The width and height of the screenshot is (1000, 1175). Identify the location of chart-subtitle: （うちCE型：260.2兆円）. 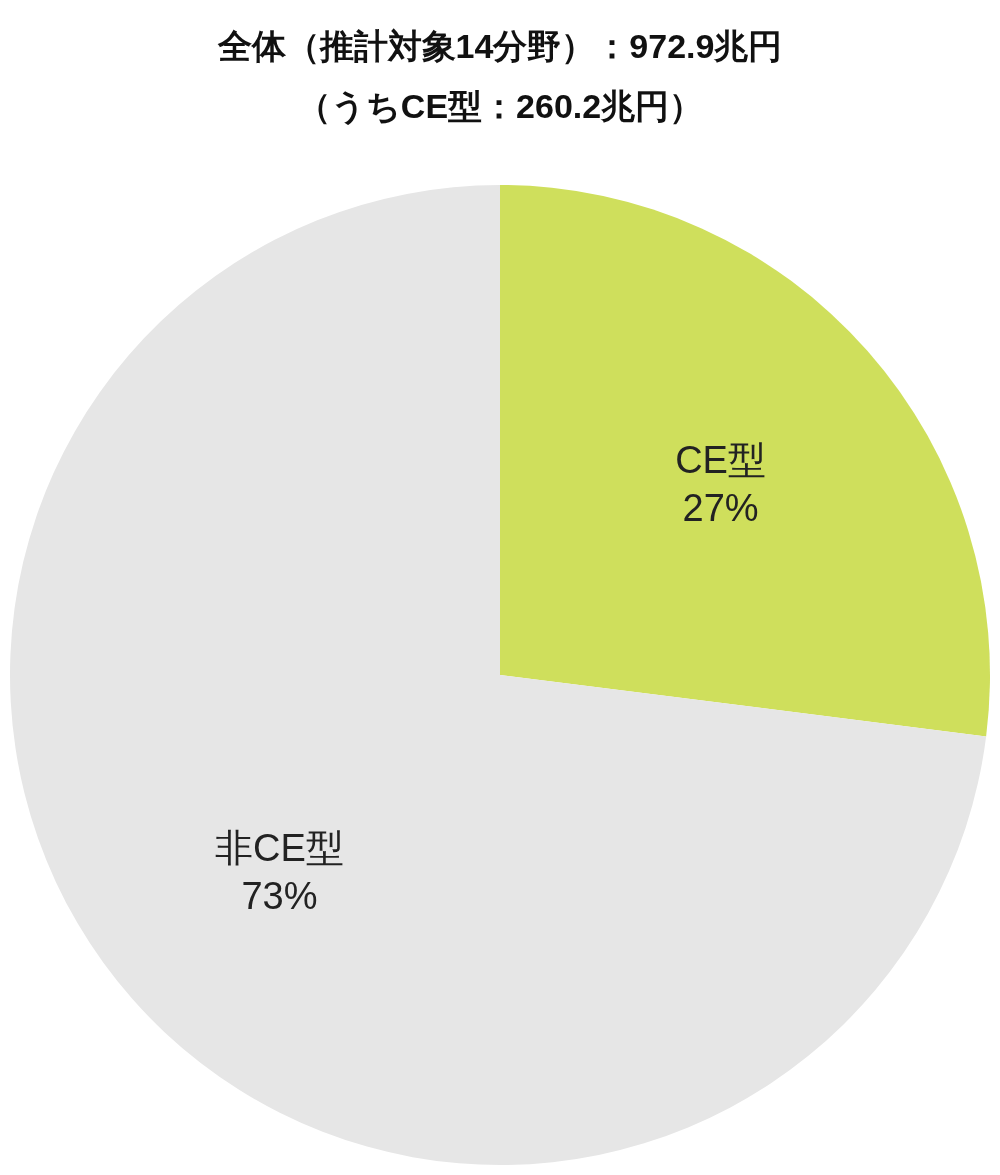
(500, 106).